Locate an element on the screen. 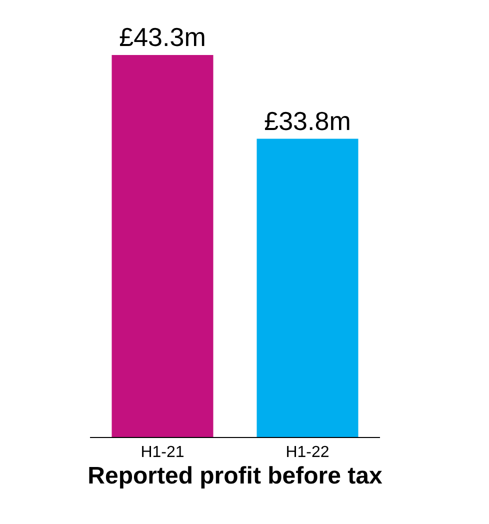 The height and width of the screenshot is (524, 489). x-tick-label: H1-22 is located at coordinates (308, 453).